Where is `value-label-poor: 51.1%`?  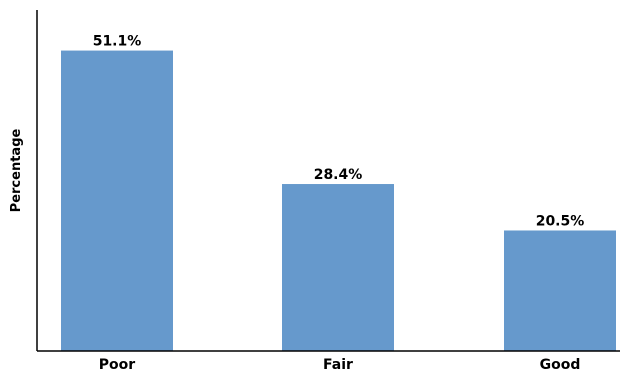 value-label-poor: 51.1% is located at coordinates (117, 42).